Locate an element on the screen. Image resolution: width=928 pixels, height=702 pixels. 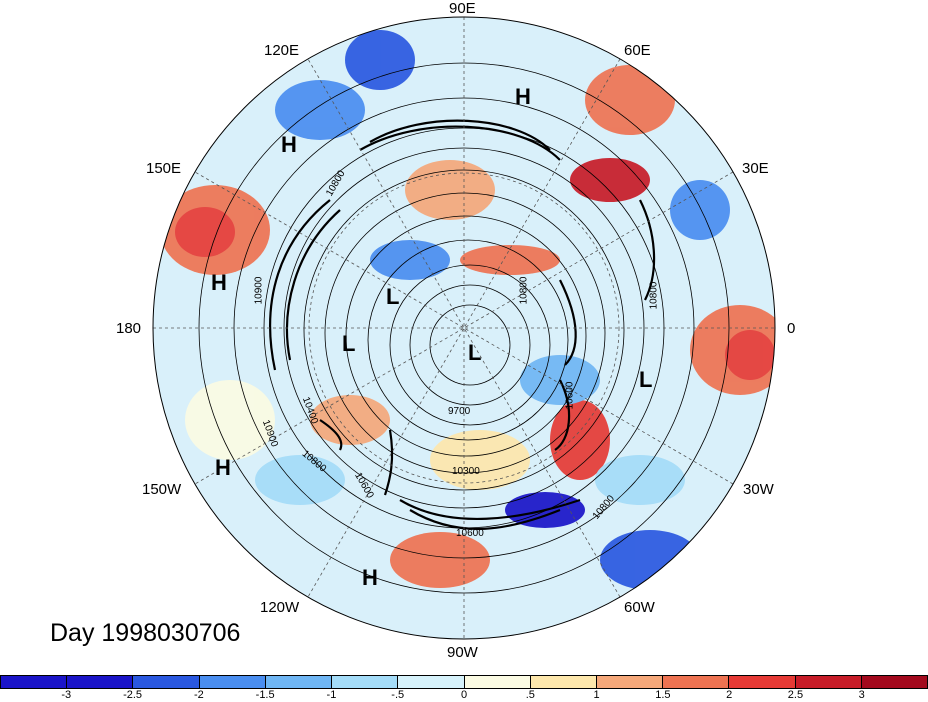
timestamp-label: Day 1998030706 is located at coordinates (145, 633).